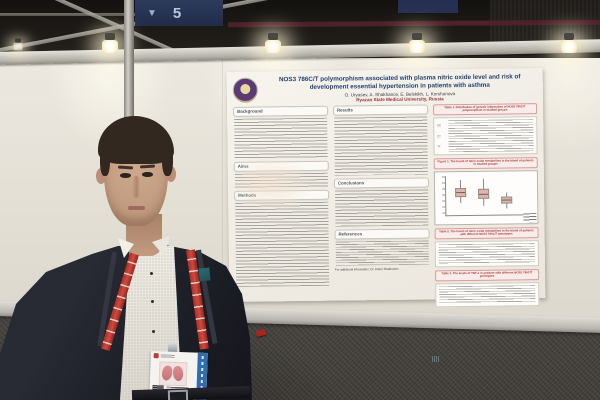 The height and width of the screenshot is (400, 600). Describe the element at coordinates (436, 359) in the screenshot. I see `floor-speck` at that location.